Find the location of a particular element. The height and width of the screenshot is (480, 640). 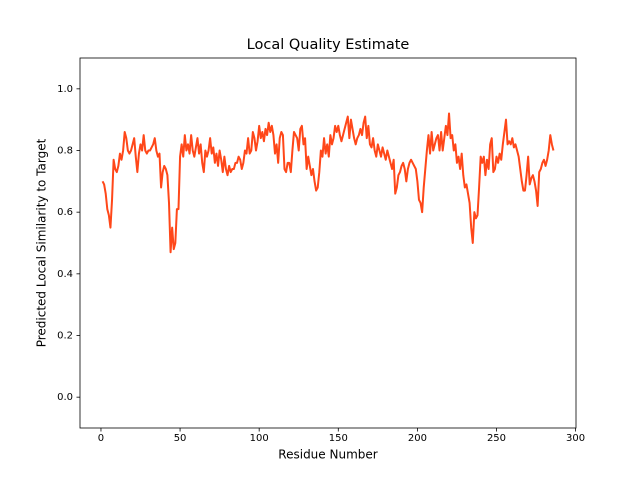

y-tick-label: 0.8 is located at coordinates (65, 151).